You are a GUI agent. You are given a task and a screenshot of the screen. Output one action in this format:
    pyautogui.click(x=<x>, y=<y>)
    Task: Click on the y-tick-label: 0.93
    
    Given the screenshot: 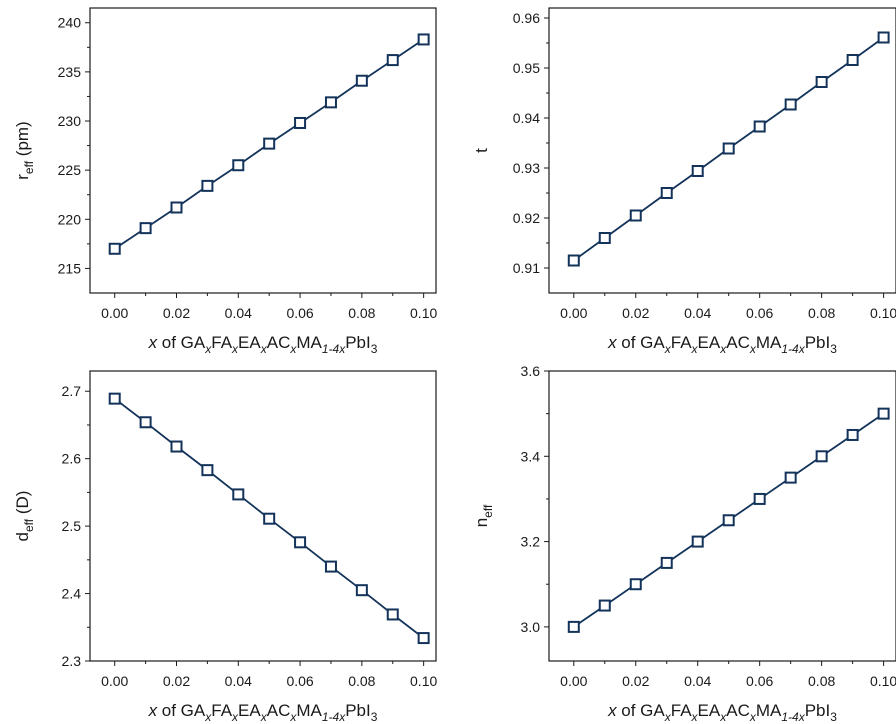 What is the action you would take?
    pyautogui.click(x=526, y=168)
    